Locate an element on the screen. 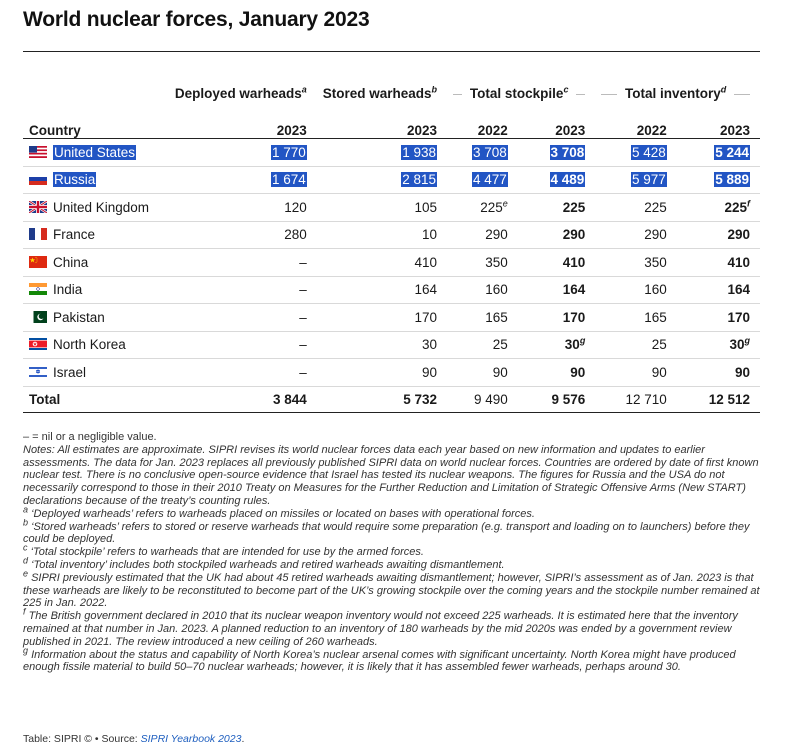  value-cell: 5 428 is located at coordinates (636, 152).